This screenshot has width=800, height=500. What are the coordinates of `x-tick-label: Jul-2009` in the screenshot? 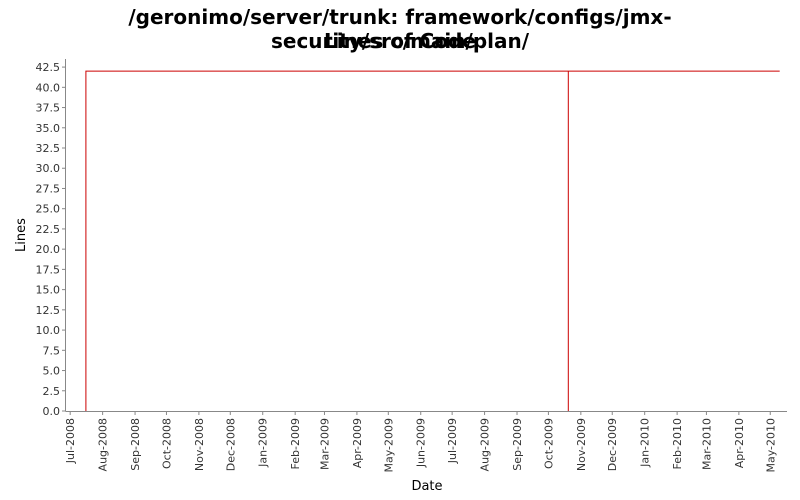 It's located at (452, 441).